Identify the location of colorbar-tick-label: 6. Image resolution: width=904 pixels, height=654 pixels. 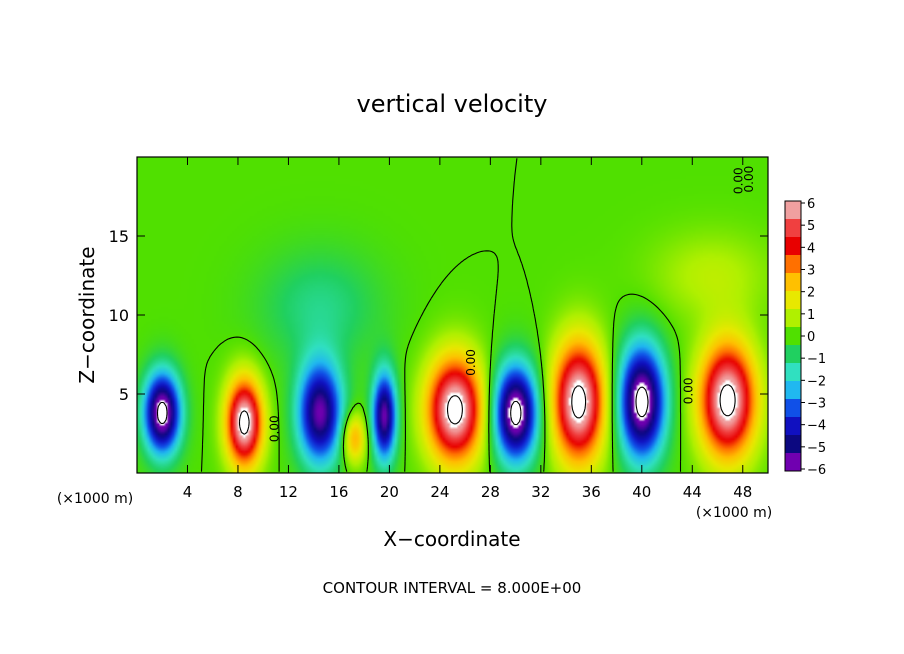
(811, 204).